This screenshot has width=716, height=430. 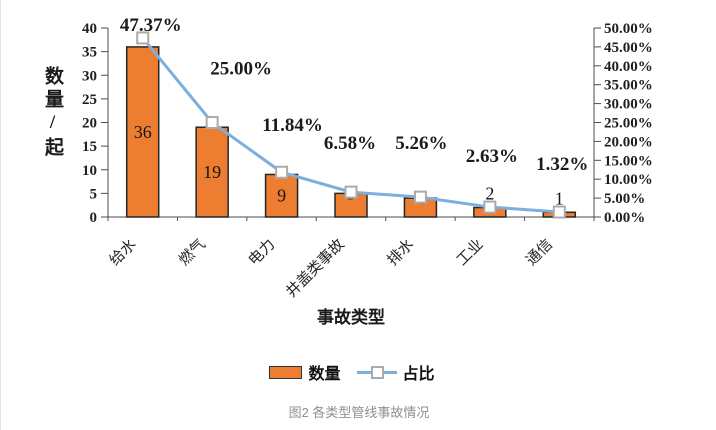 I want to click on bar-value-label: 9, so click(x=281, y=196).